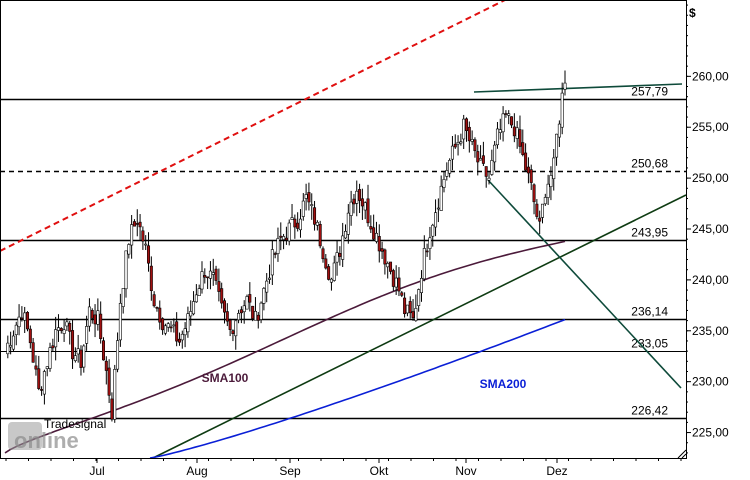 The width and height of the screenshot is (750, 480). I want to click on y-tick-label: 260,00, so click(710, 76).